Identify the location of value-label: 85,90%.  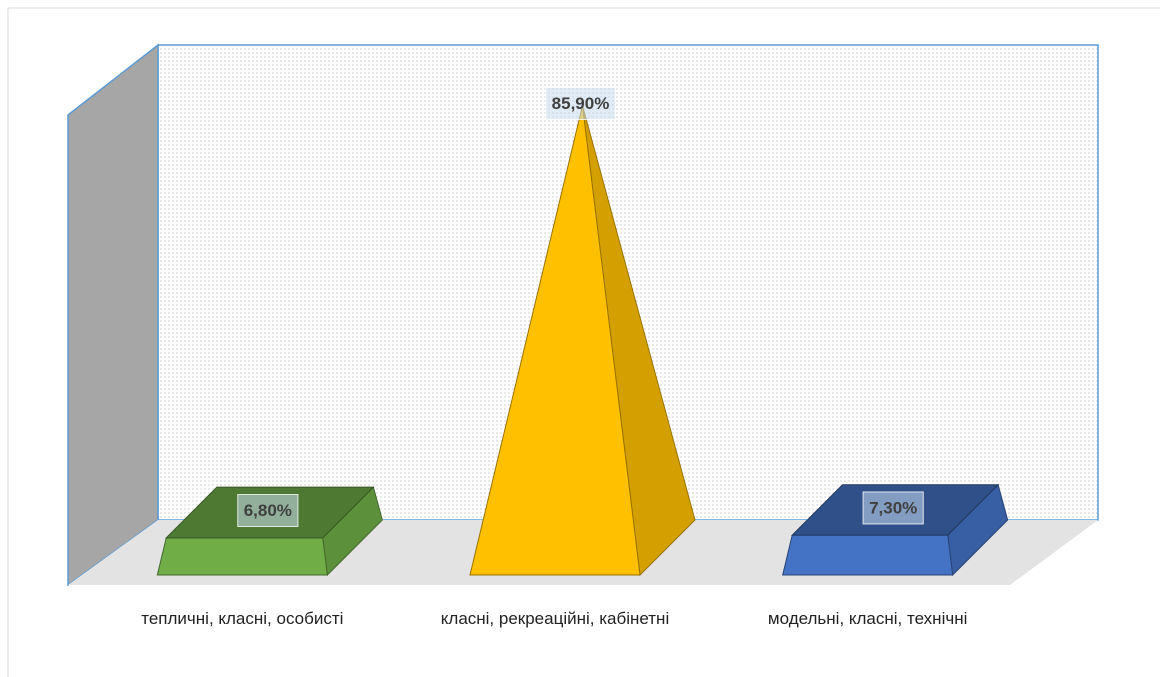
(581, 103).